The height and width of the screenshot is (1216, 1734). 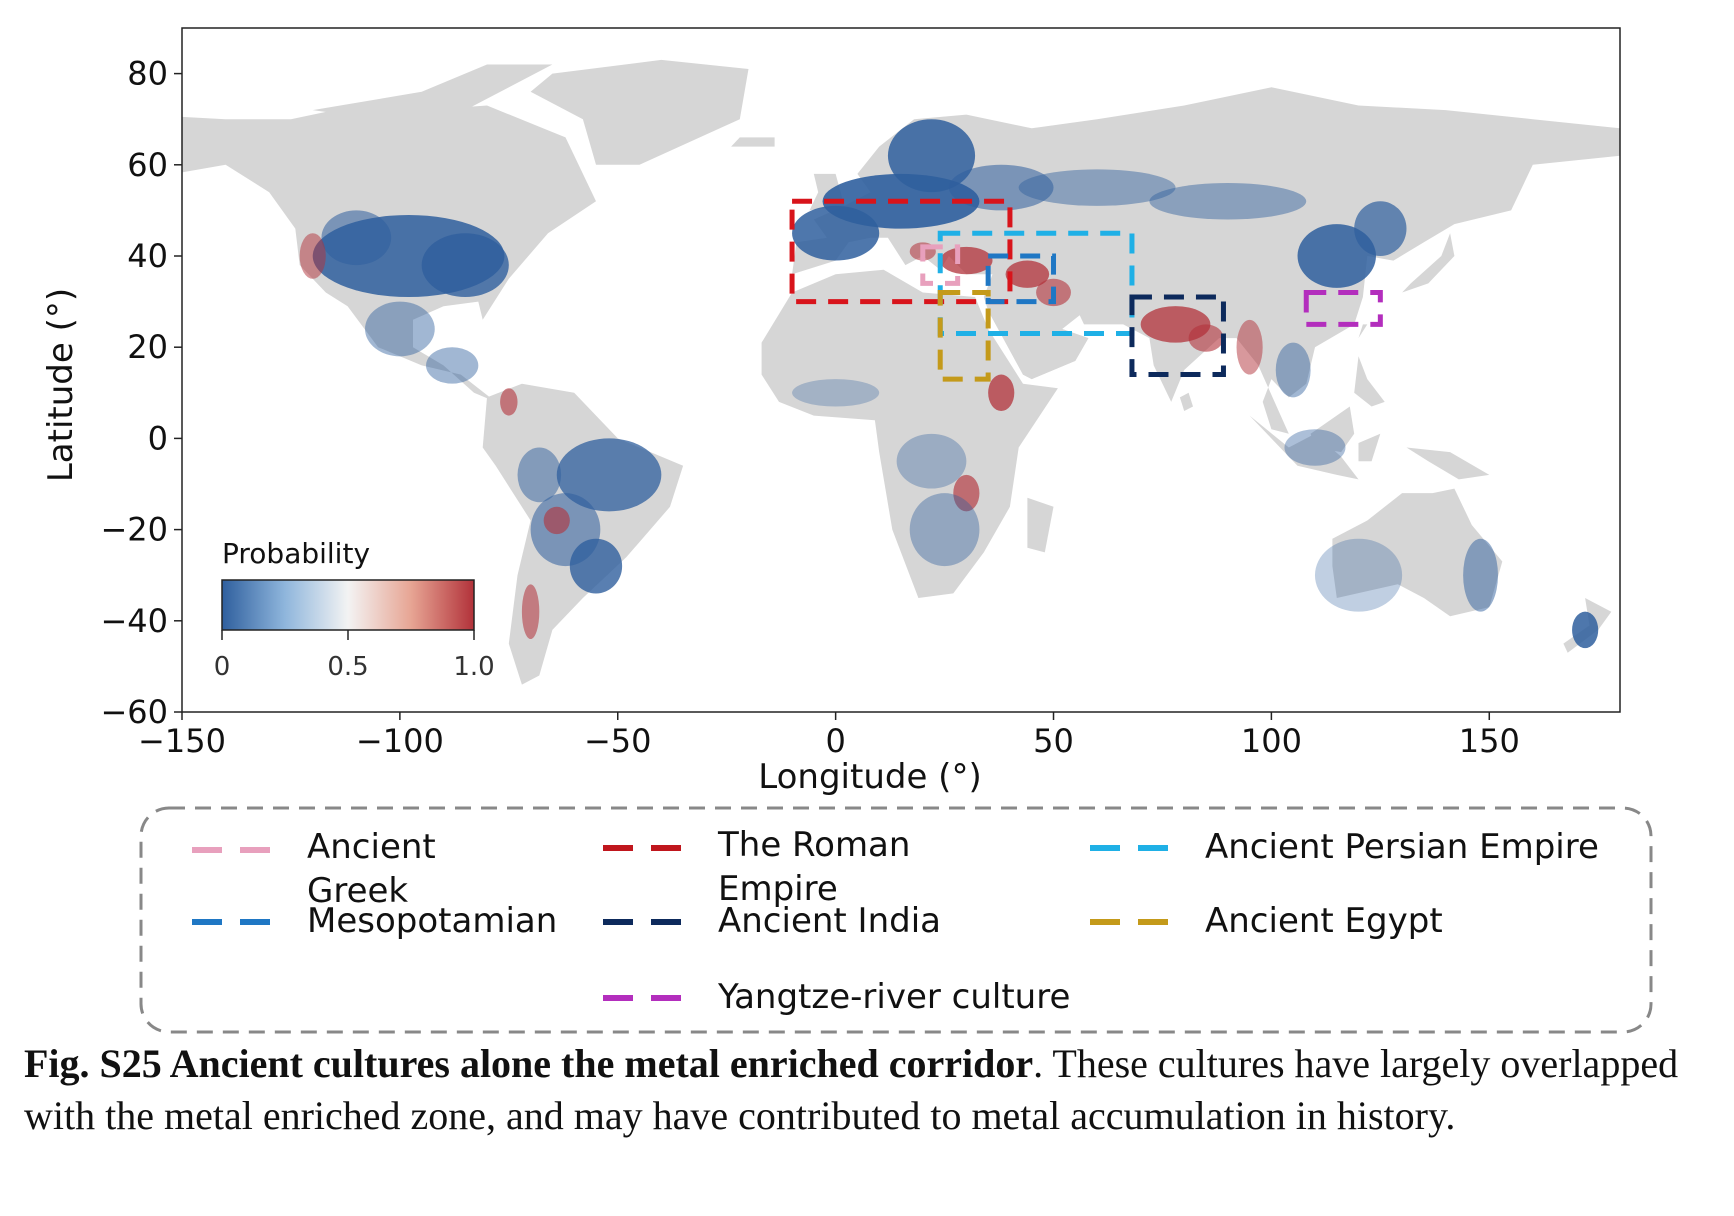 I want to click on legend-label: Ancient Egypt, so click(x=1324, y=921).